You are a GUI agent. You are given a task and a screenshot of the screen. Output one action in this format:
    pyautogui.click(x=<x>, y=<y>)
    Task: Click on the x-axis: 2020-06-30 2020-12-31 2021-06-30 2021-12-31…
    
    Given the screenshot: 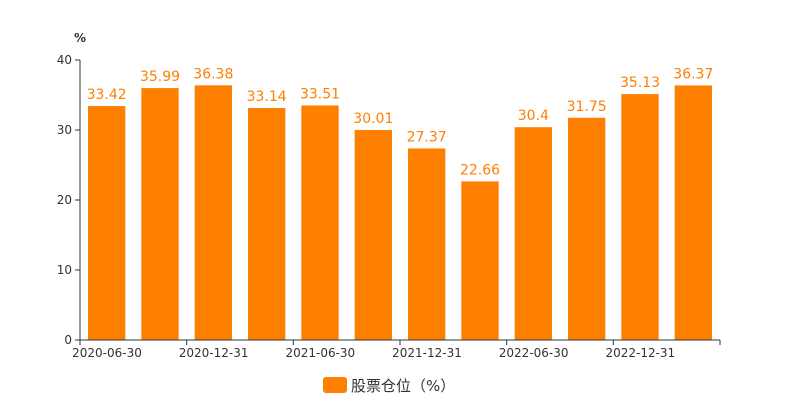 What is the action you would take?
    pyautogui.click(x=396, y=349)
    